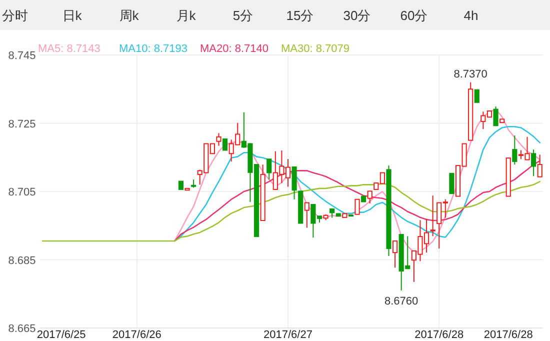 Image resolution: width=550 pixels, height=341 pixels. I want to click on y-tick-label: 8.705, so click(22, 192).